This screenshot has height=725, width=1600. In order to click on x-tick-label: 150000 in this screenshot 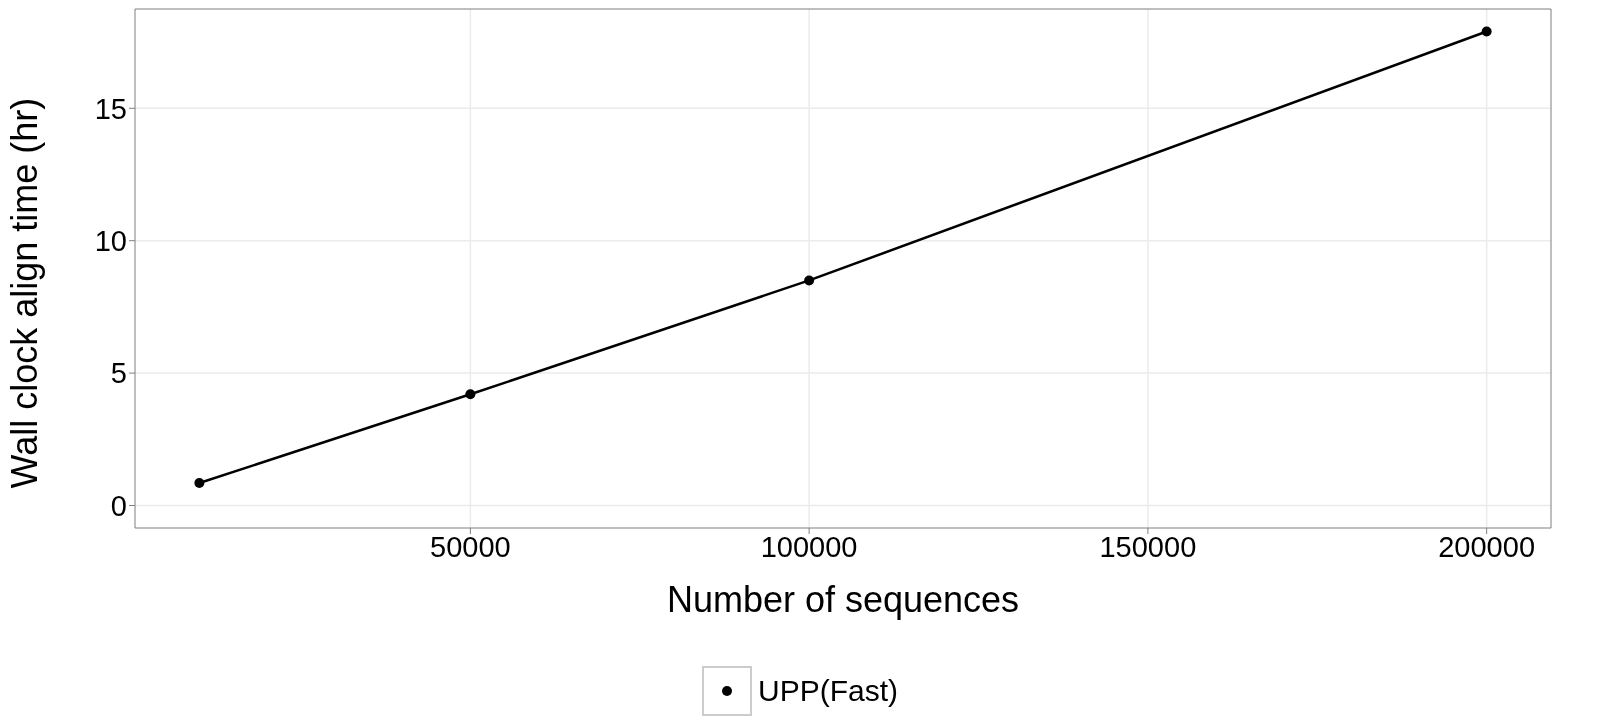, I will do `click(1148, 546)`.